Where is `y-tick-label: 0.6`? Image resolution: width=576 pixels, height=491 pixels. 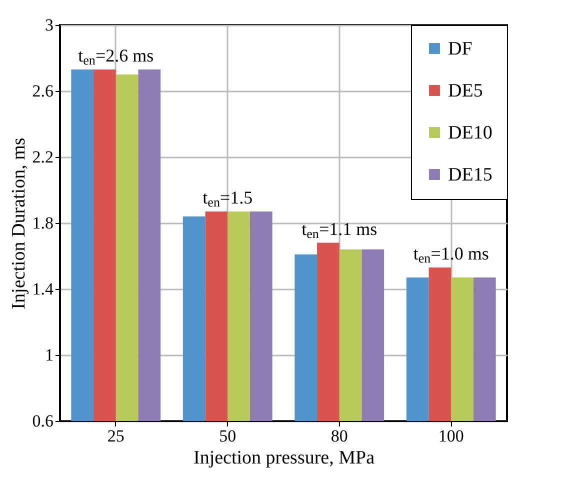 y-tick-label: 0.6 is located at coordinates (43, 421).